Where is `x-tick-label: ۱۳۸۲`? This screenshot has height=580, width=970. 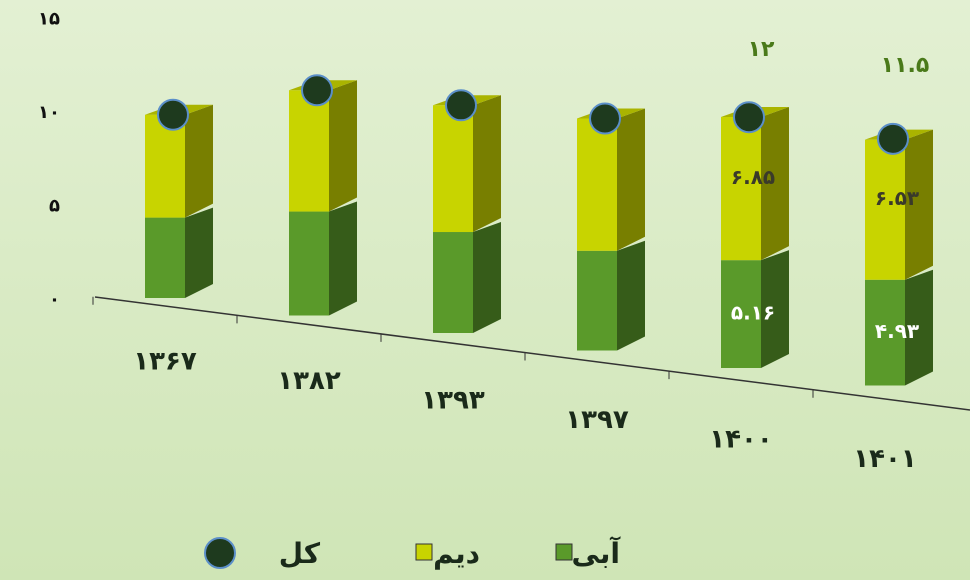
x-tick-label: ۱۳۸۲ is located at coordinates (309, 381).